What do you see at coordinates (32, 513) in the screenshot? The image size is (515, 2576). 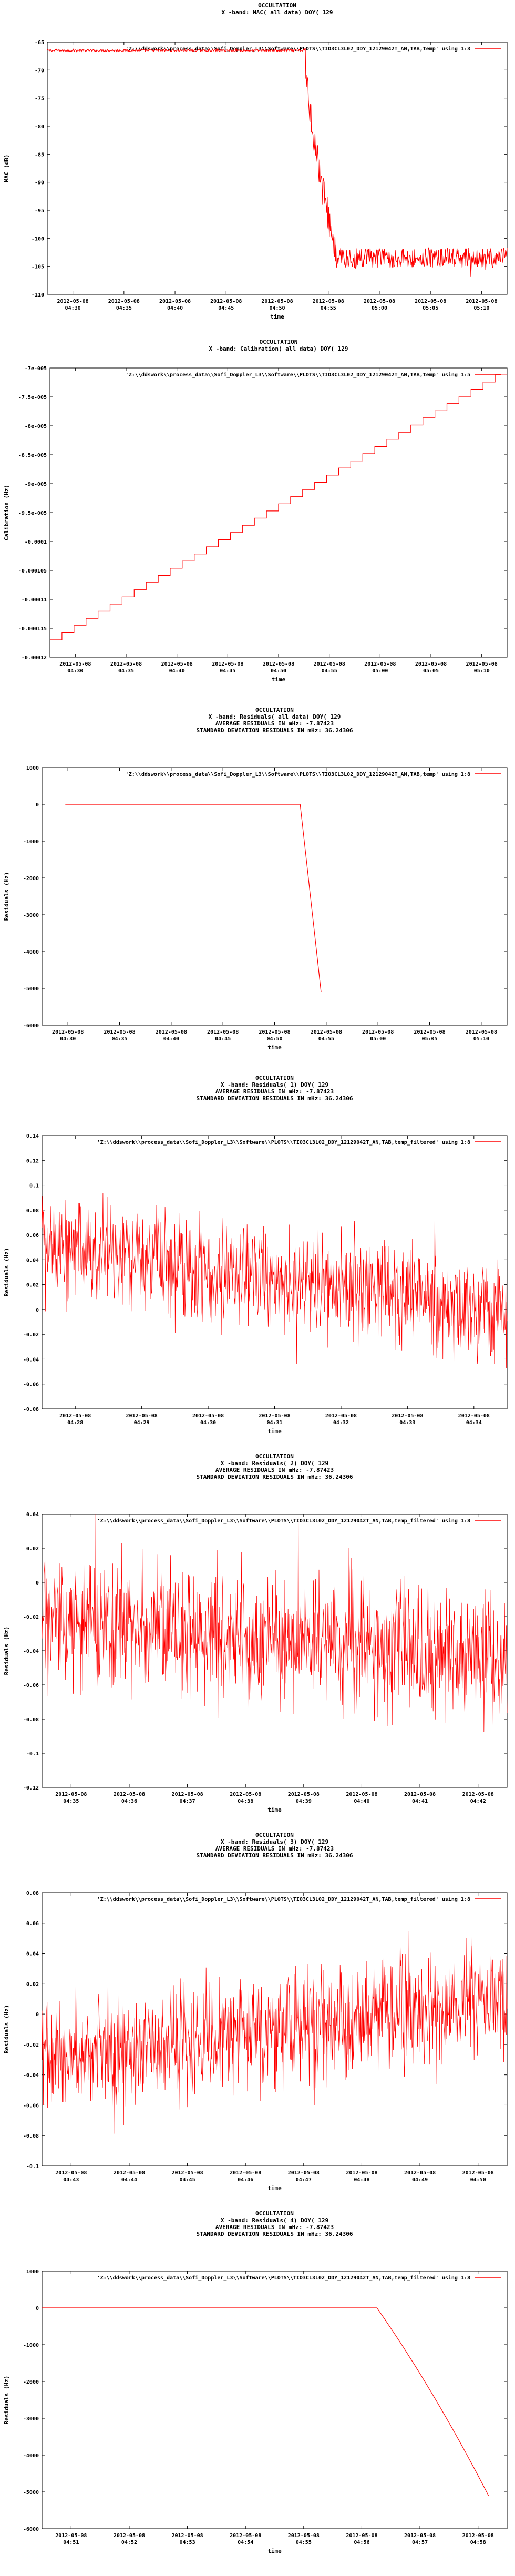 I see `y-tick-label: -9.5e-005` at bounding box center [32, 513].